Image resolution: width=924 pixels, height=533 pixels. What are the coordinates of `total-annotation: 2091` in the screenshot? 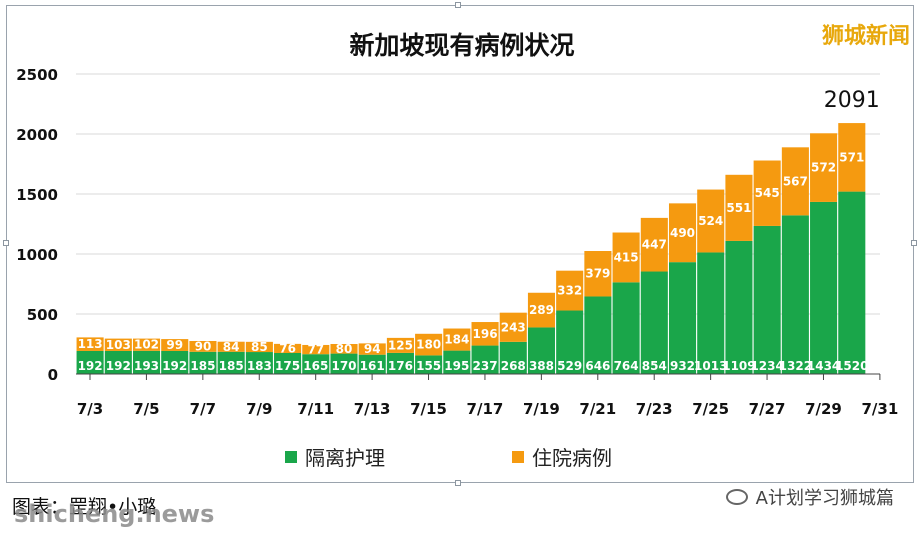 It's located at (852, 100).